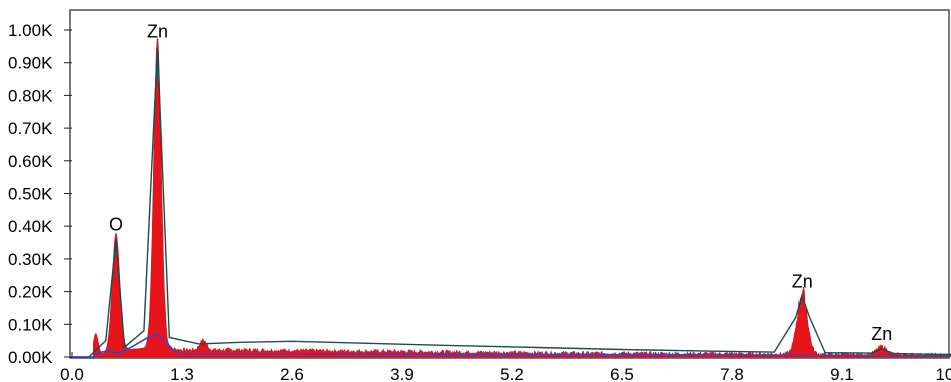  Describe the element at coordinates (842, 373) in the screenshot. I see `x-tick-label: 9.1` at that location.